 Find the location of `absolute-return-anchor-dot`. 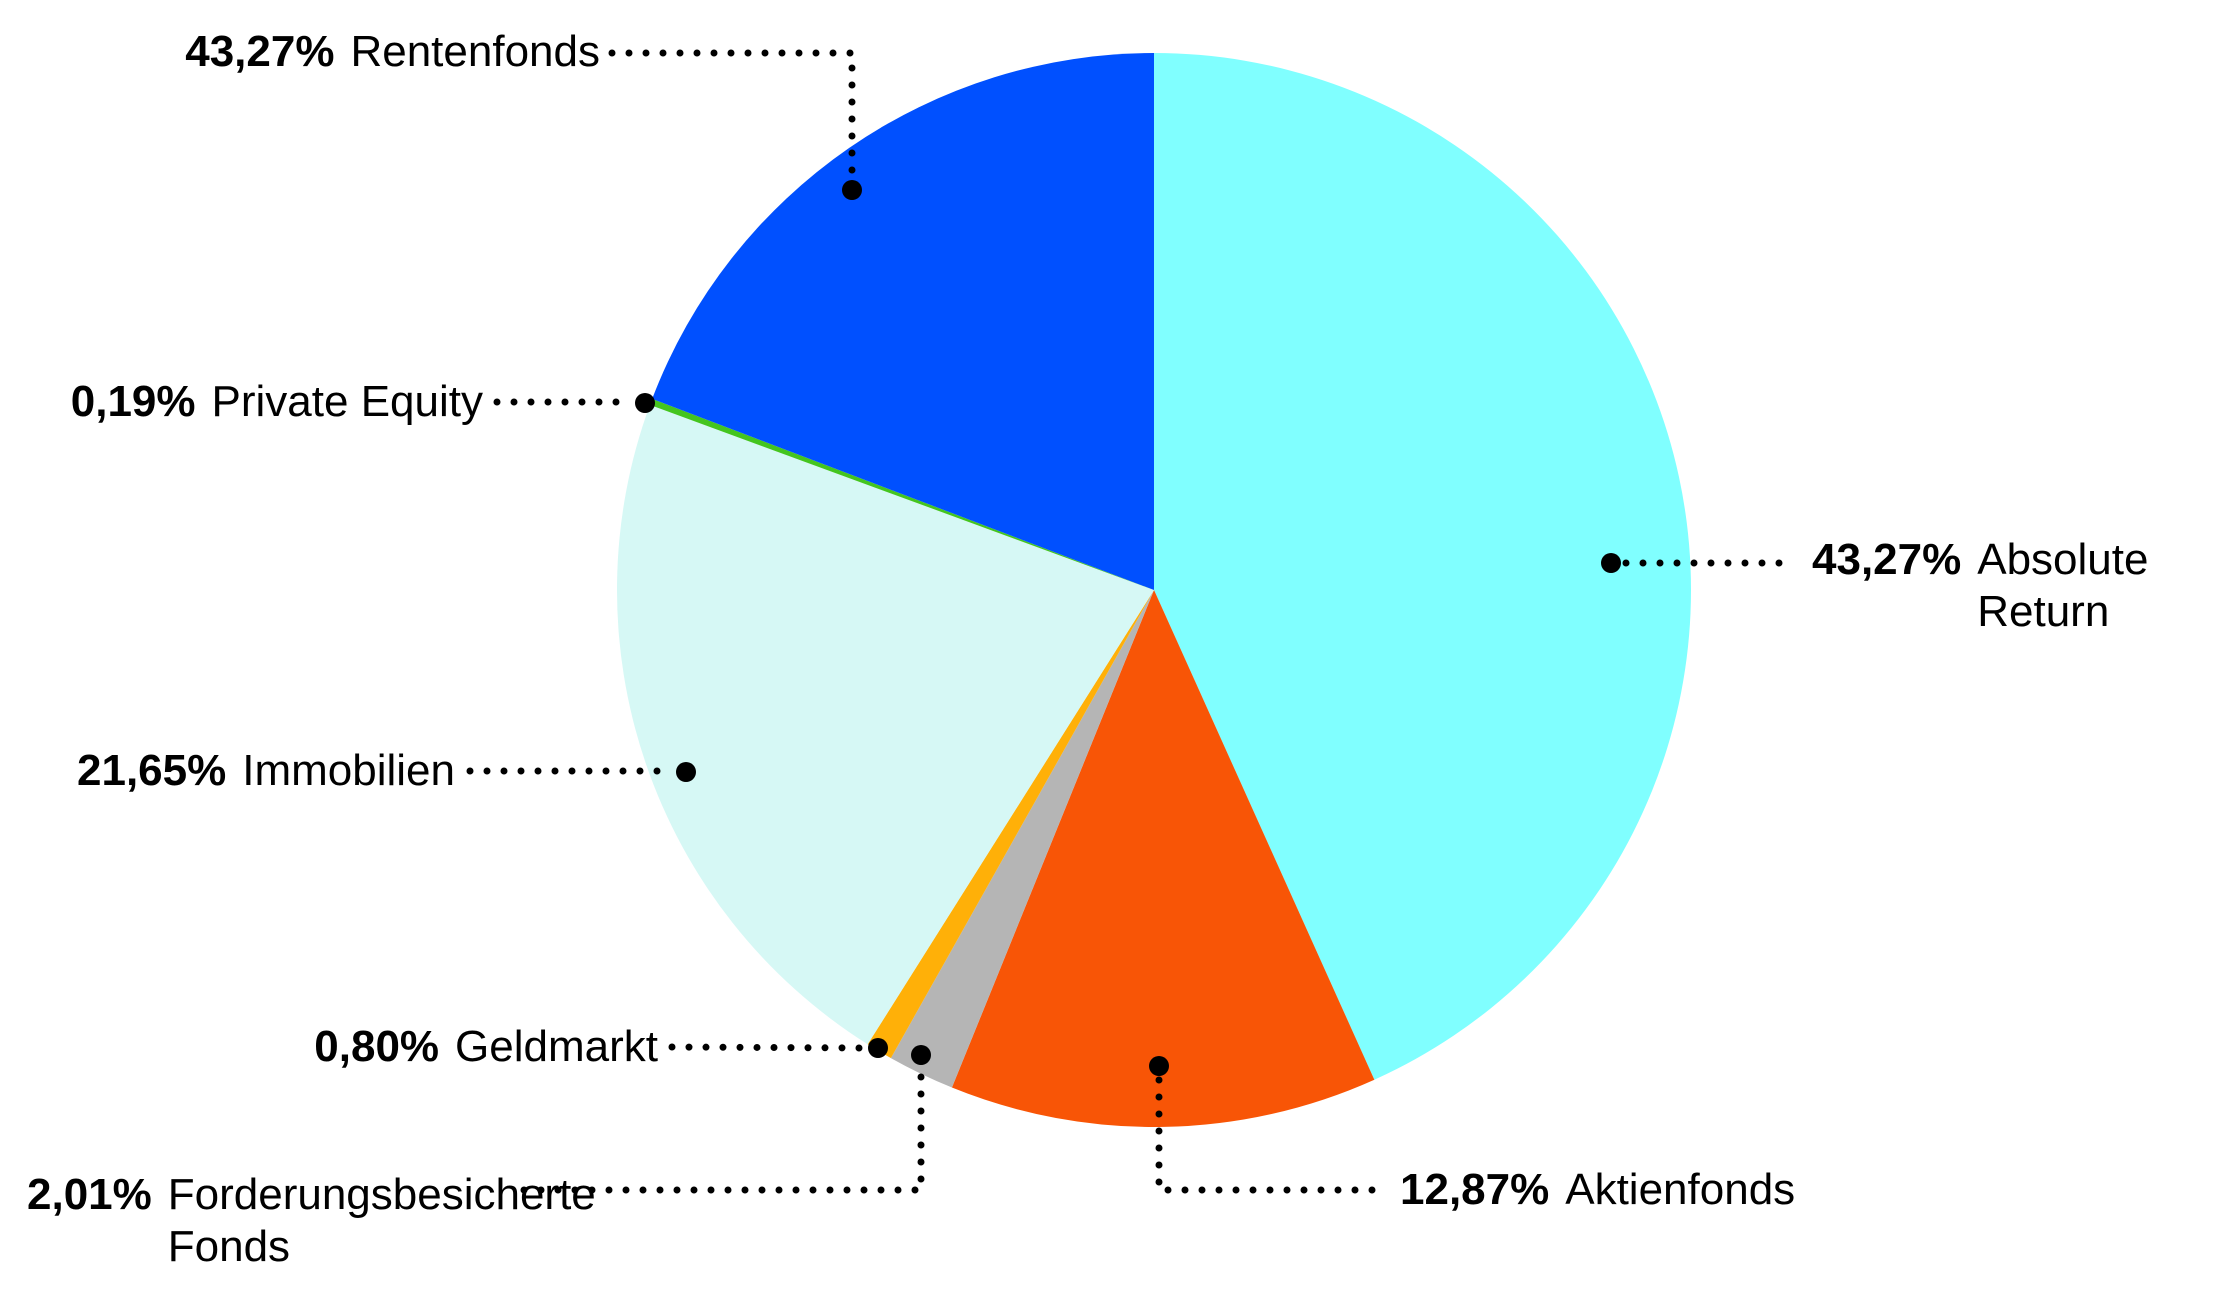

absolute-return-anchor-dot is located at coordinates (1611, 563).